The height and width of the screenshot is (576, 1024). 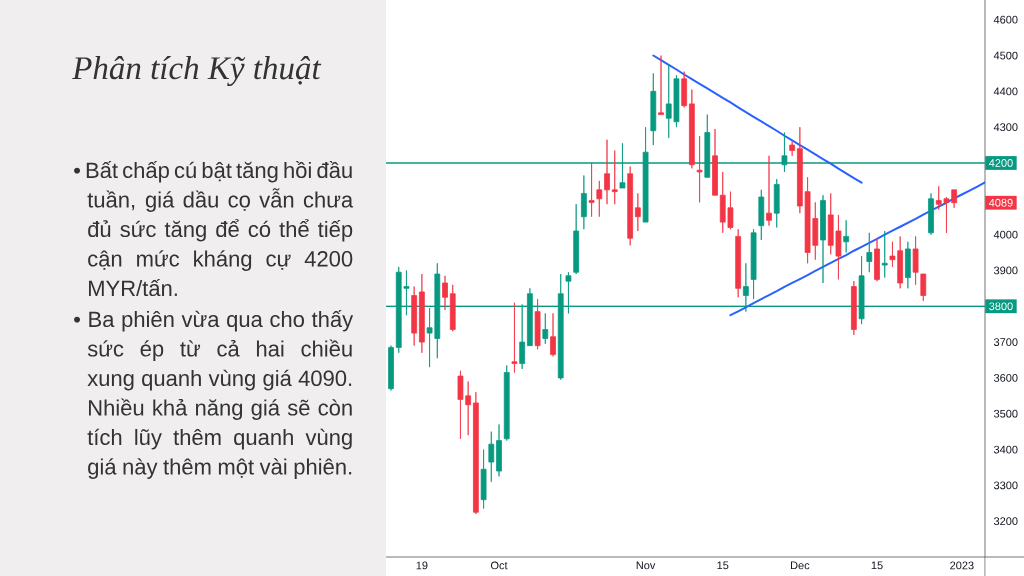 What do you see at coordinates (1005, 270) in the screenshot?
I see `y-tick-label: 3900` at bounding box center [1005, 270].